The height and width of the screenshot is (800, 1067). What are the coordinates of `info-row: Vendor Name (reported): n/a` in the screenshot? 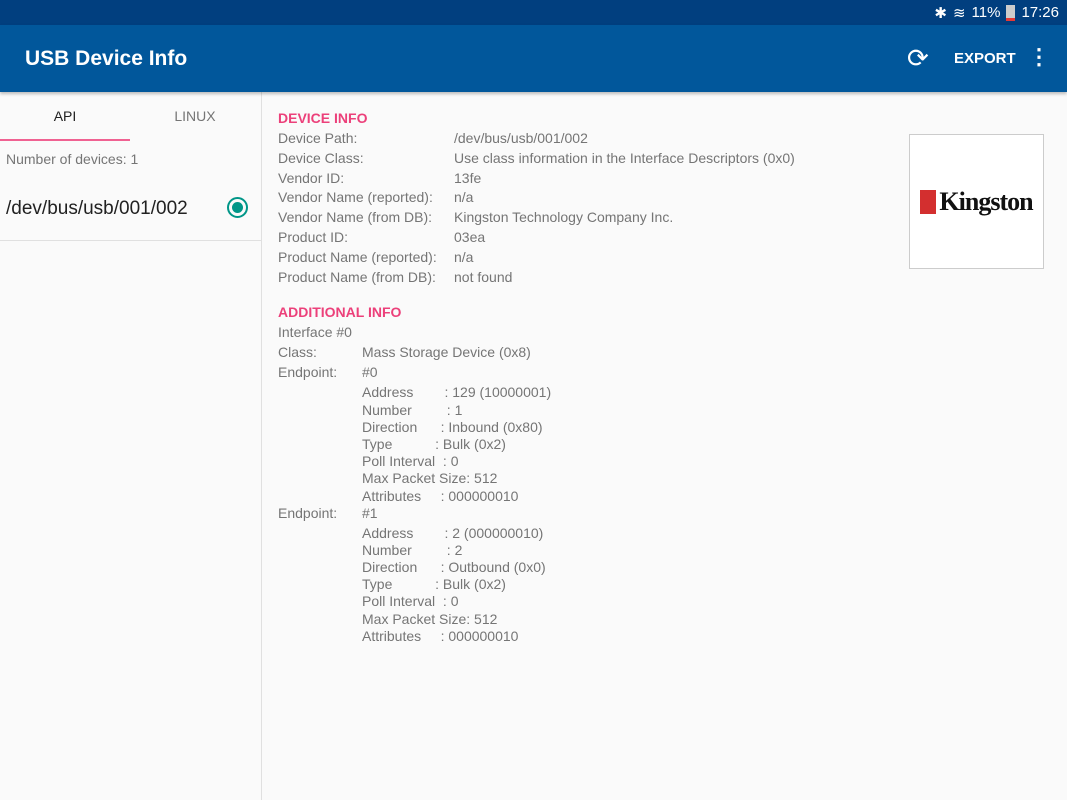 It's located at (536, 199).